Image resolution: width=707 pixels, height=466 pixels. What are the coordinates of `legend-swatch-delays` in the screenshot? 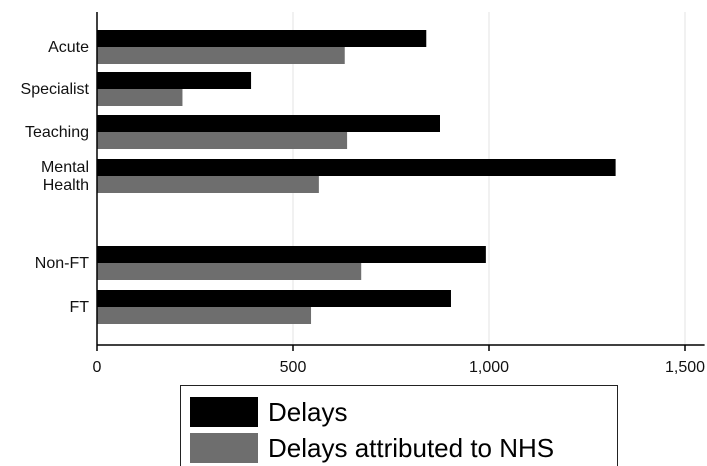 It's located at (224, 412).